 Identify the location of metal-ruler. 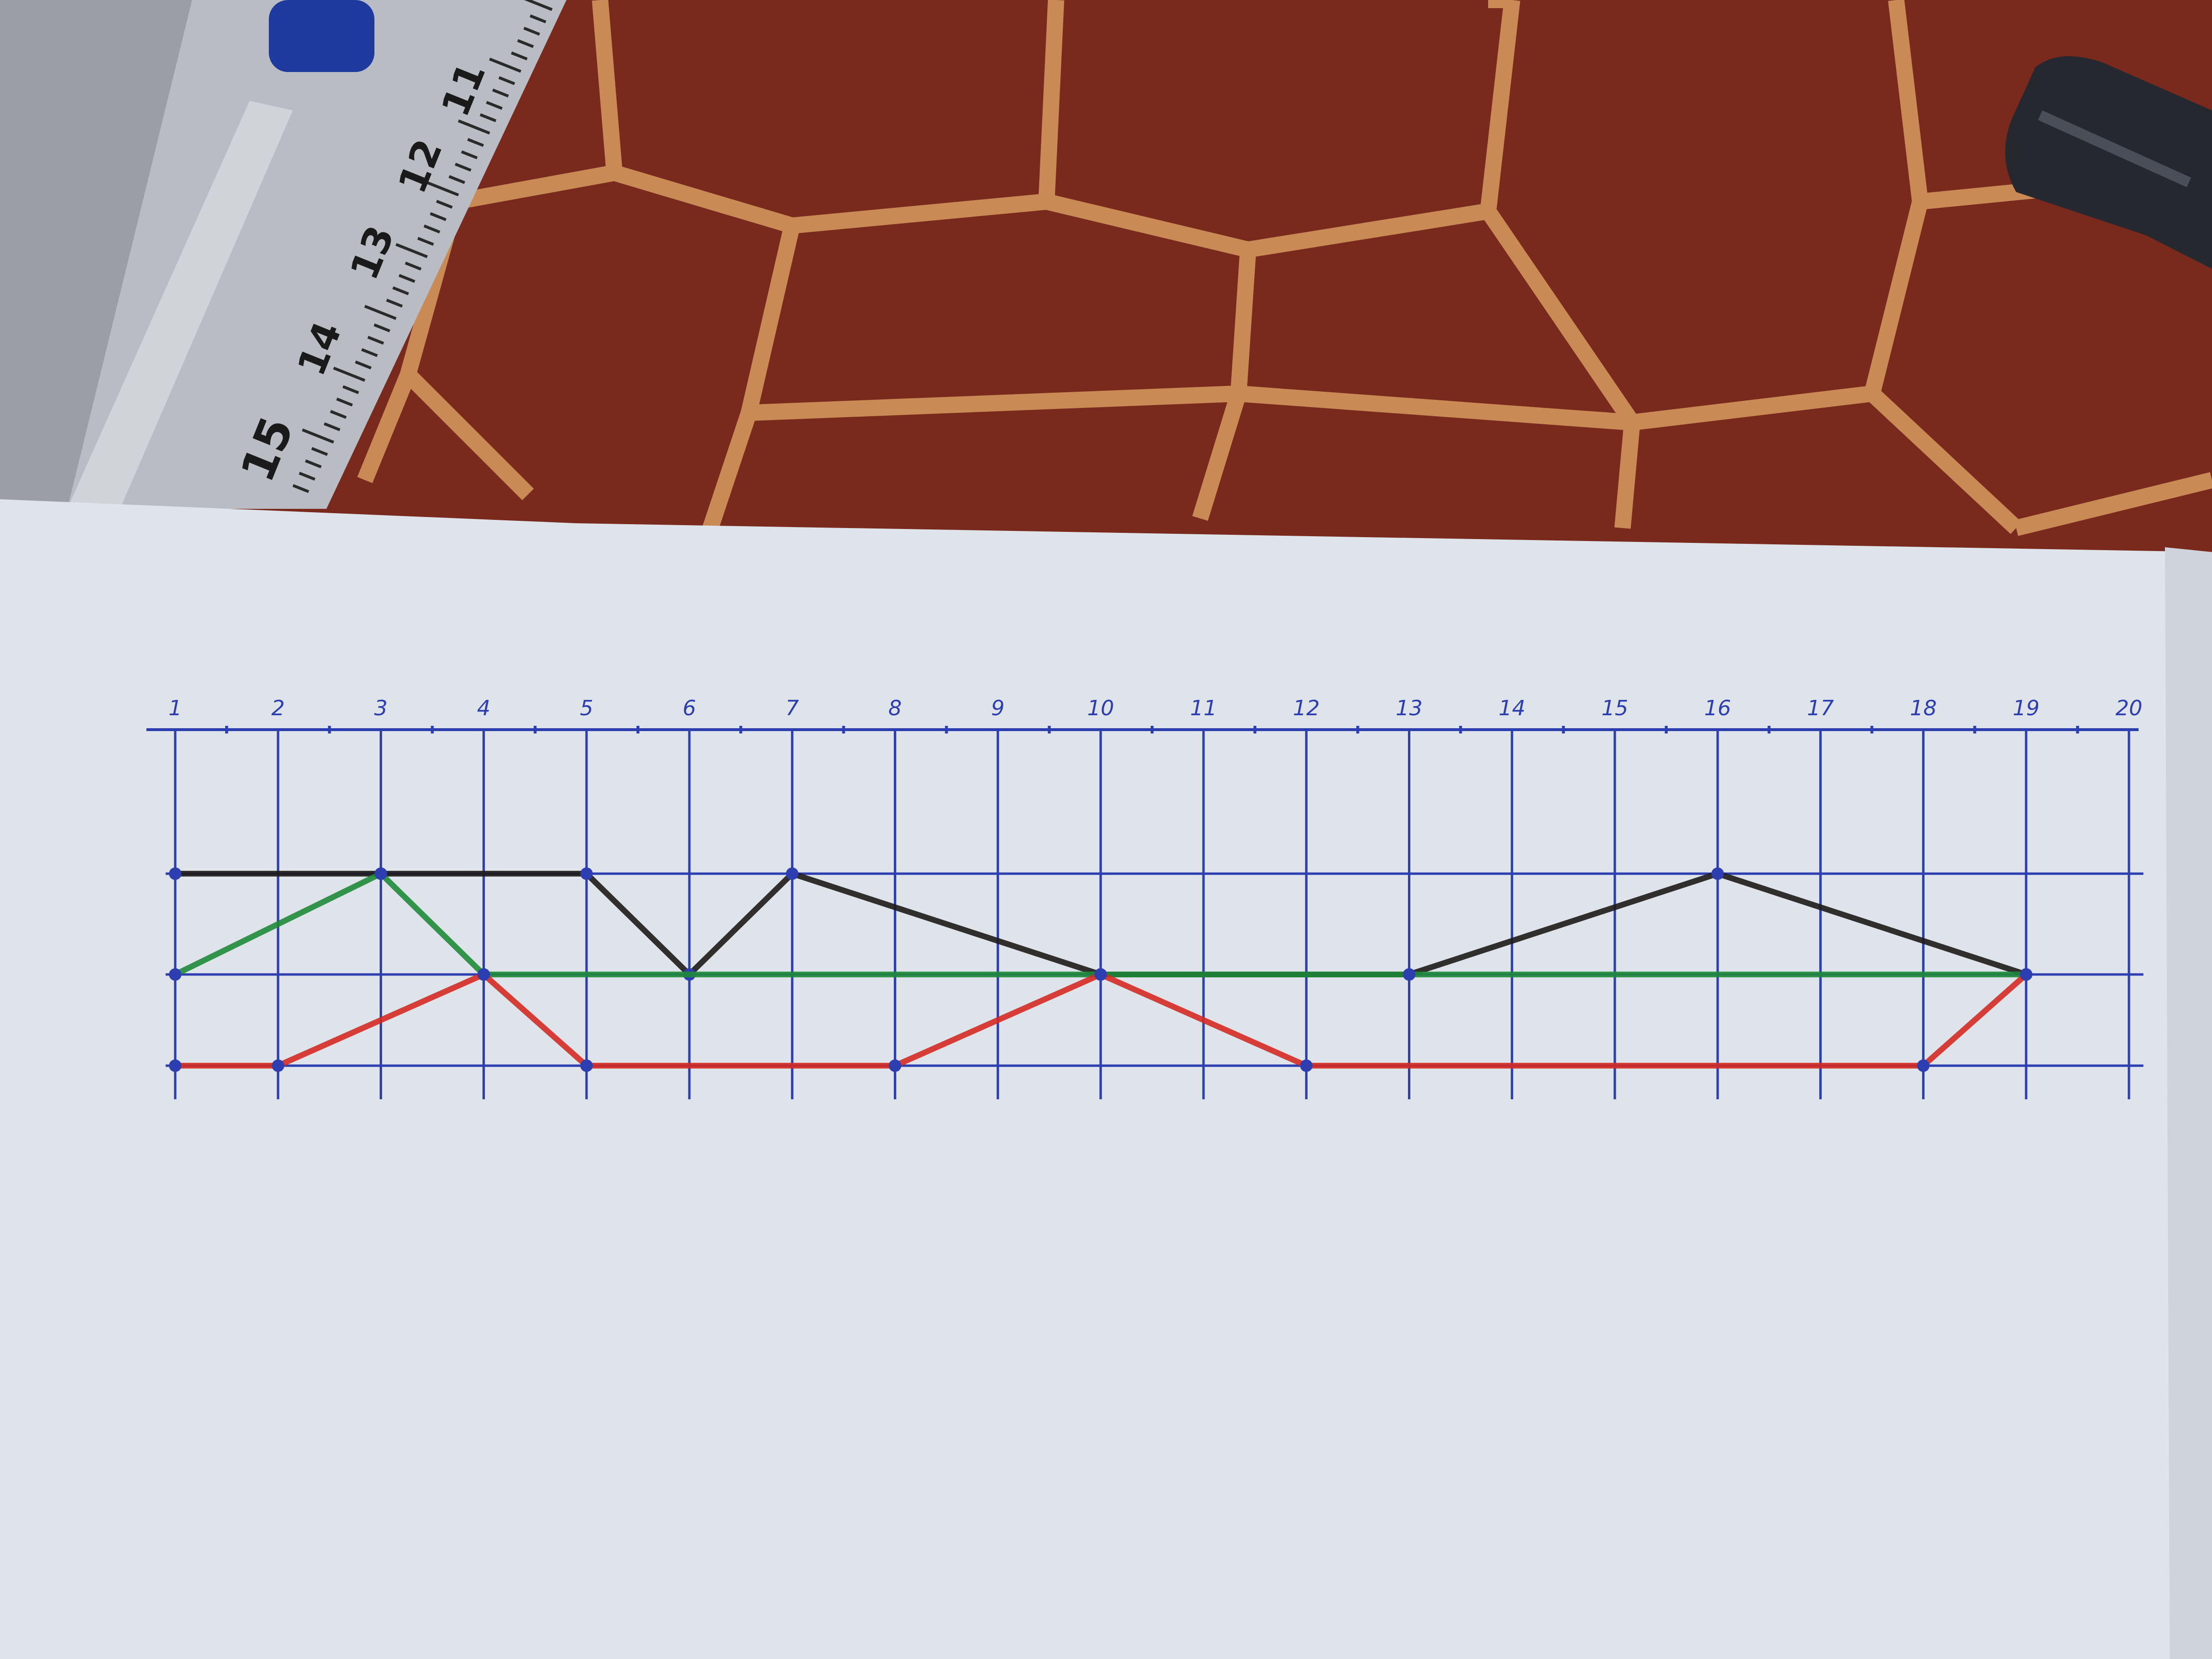
(283, 254).